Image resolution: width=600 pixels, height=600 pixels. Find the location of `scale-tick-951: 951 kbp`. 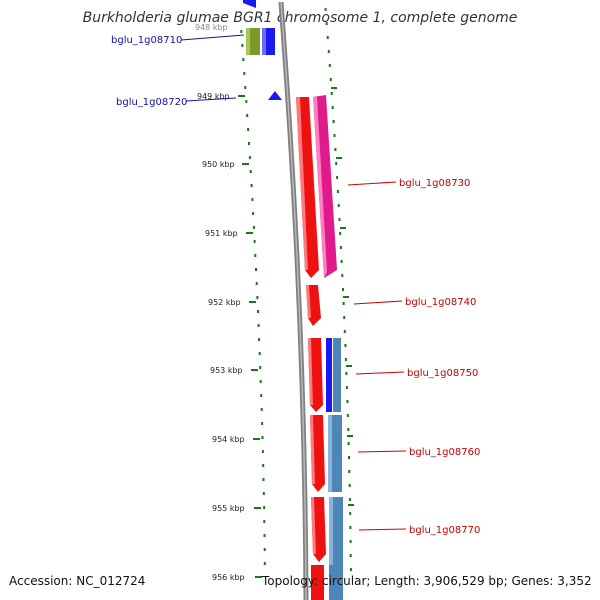

scale-tick-951: 951 kbp is located at coordinates (229, 233).